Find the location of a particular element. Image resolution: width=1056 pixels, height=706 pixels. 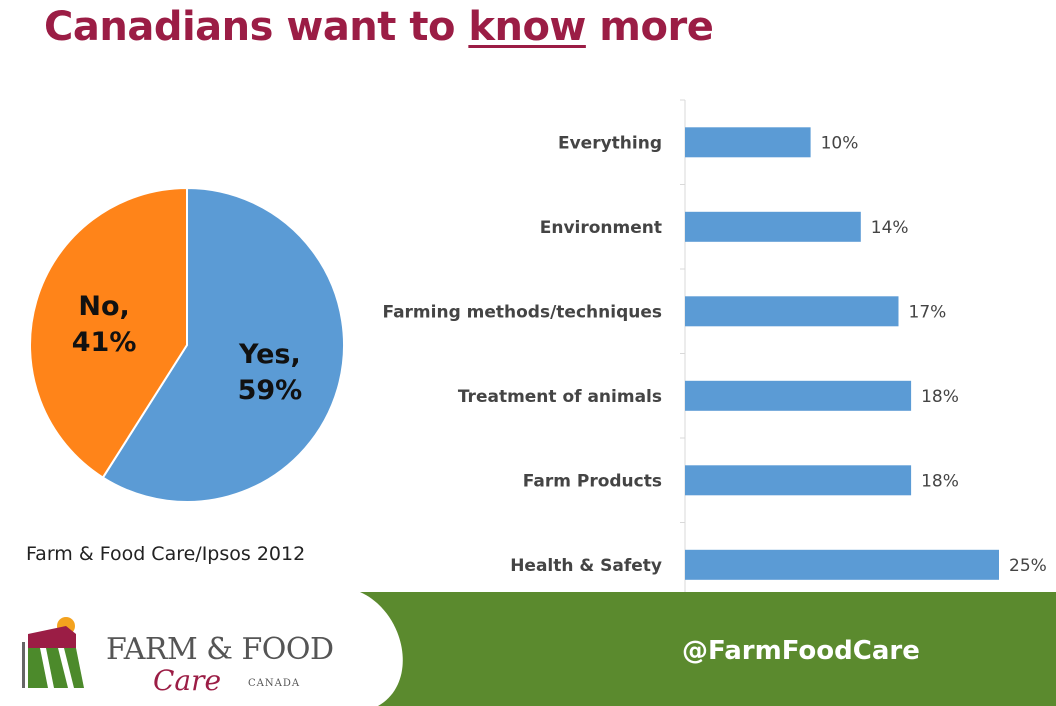

data-label: 25% is located at coordinates (1028, 566).